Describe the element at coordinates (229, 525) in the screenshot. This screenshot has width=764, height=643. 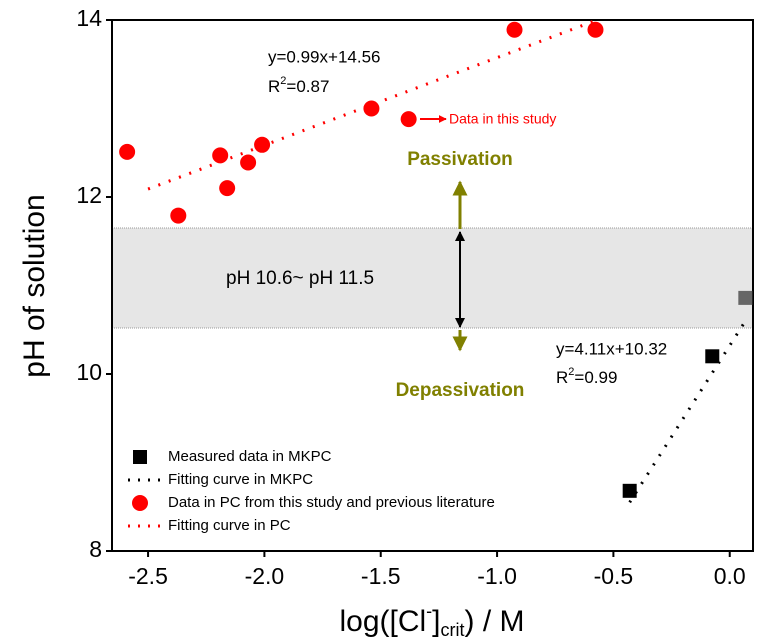
I see `legend-label: Fitting curve in PC` at that location.